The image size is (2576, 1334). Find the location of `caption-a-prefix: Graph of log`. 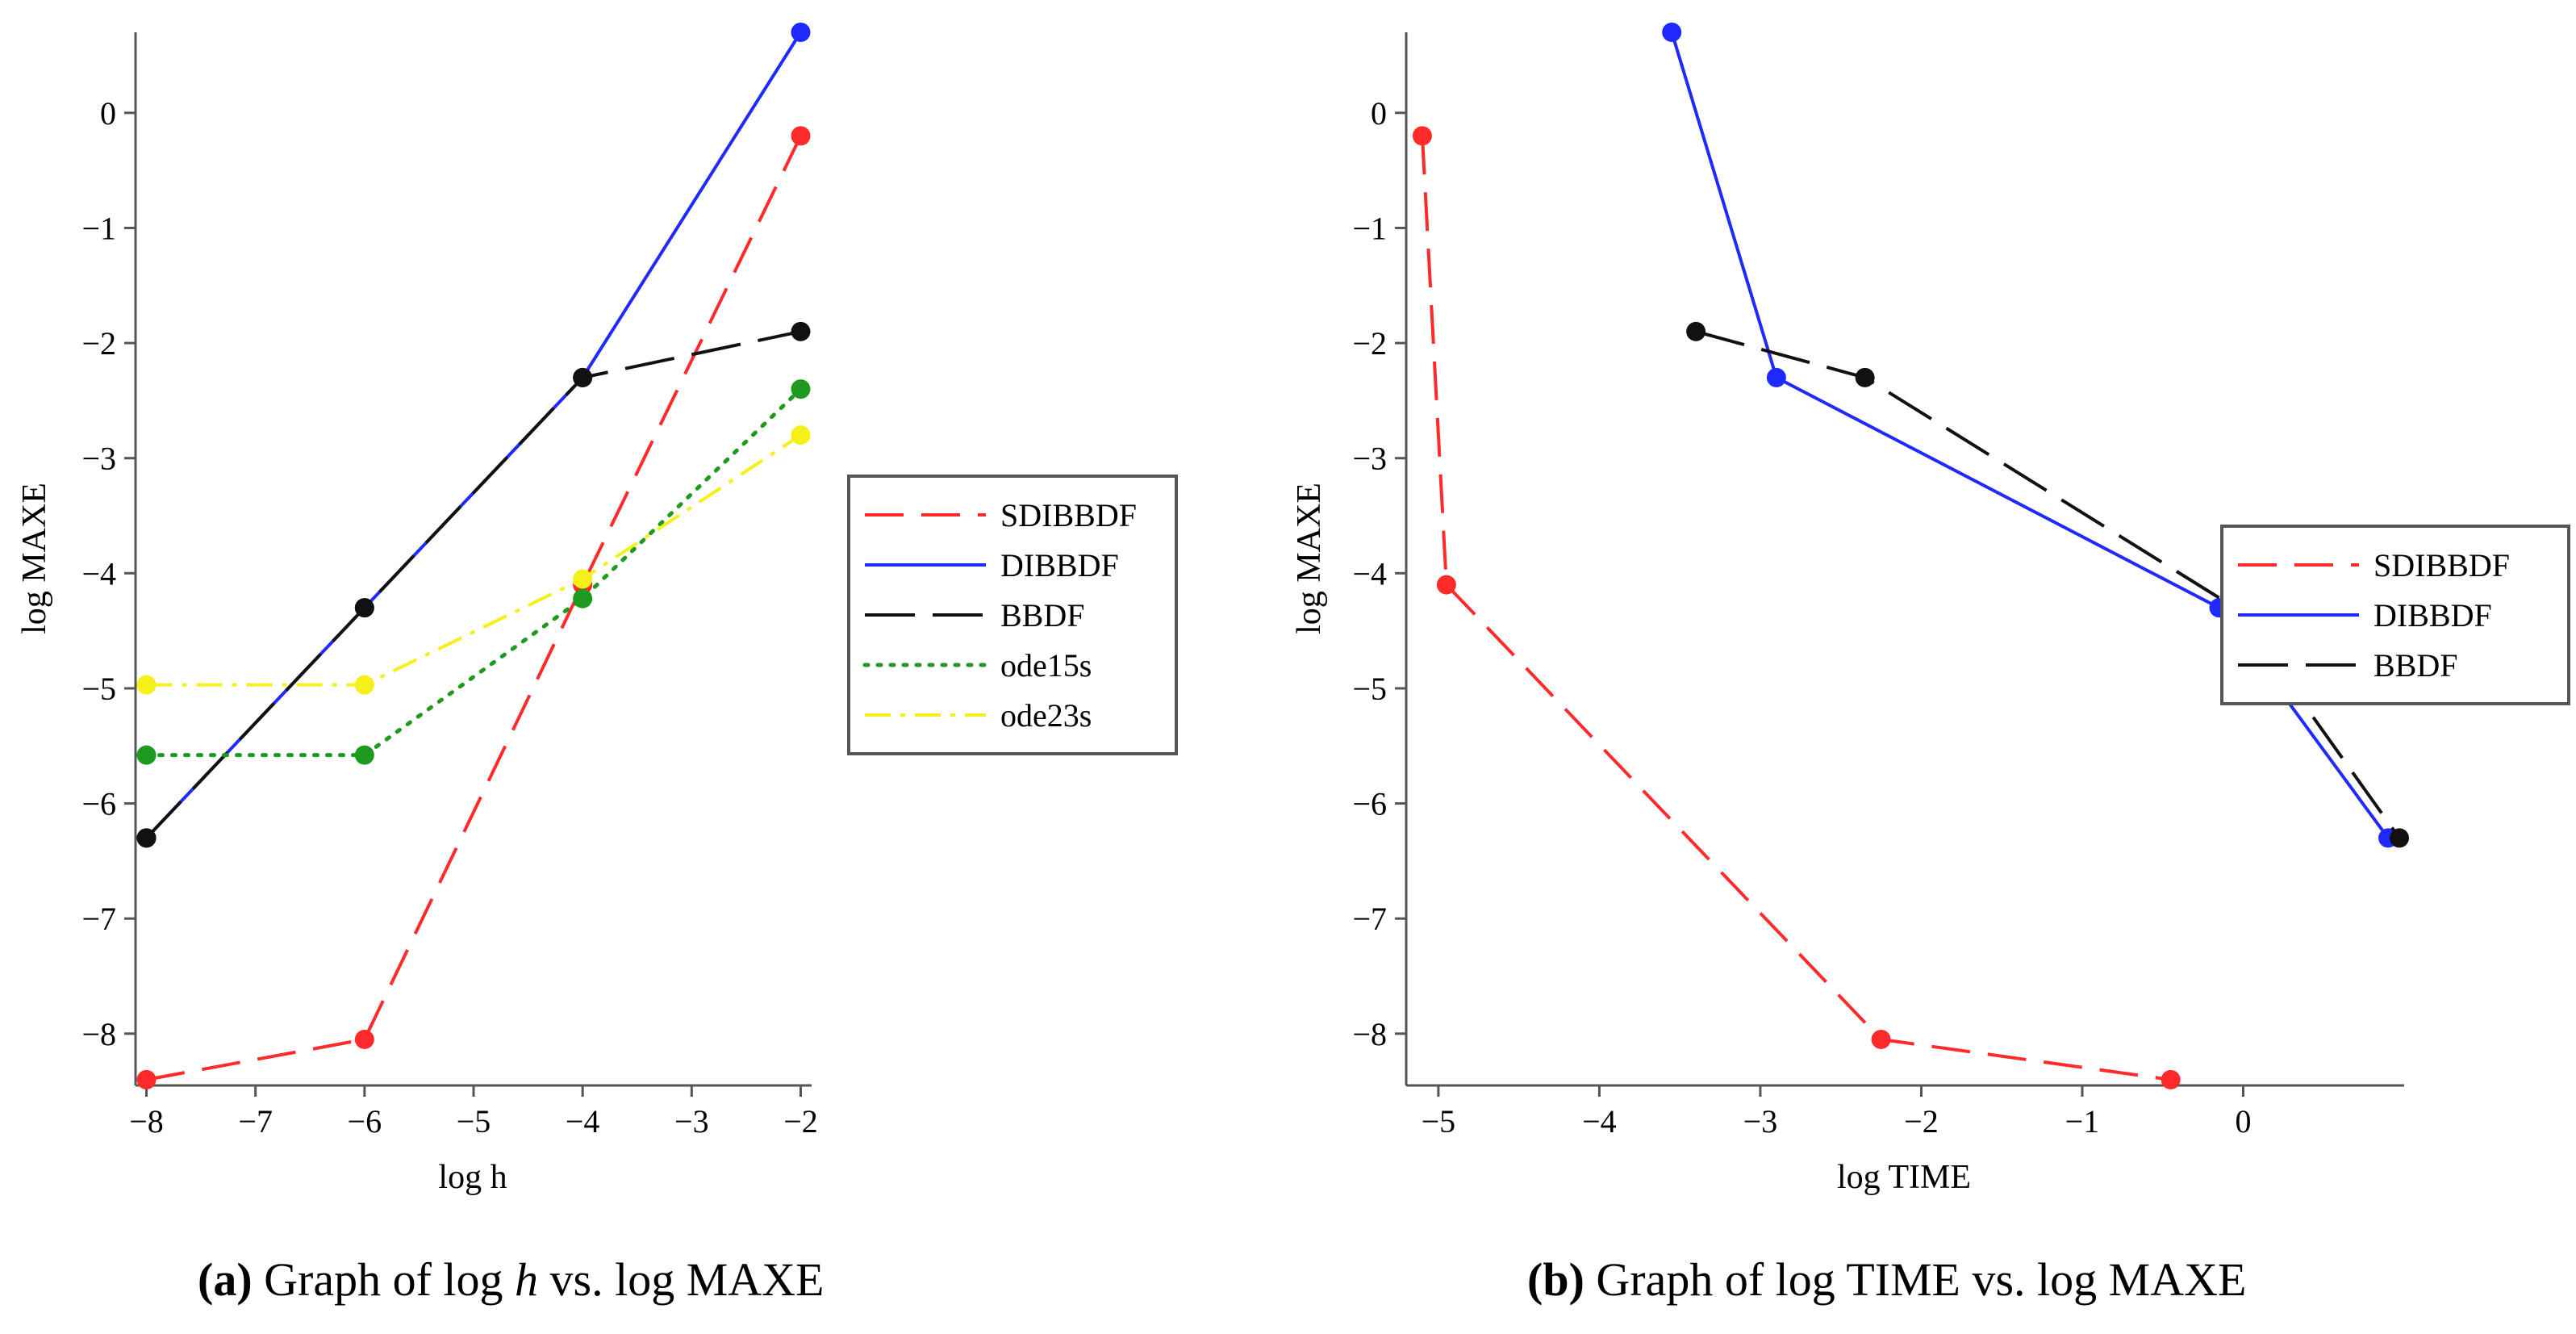

caption-a-prefix: Graph of log is located at coordinates (390, 1279).